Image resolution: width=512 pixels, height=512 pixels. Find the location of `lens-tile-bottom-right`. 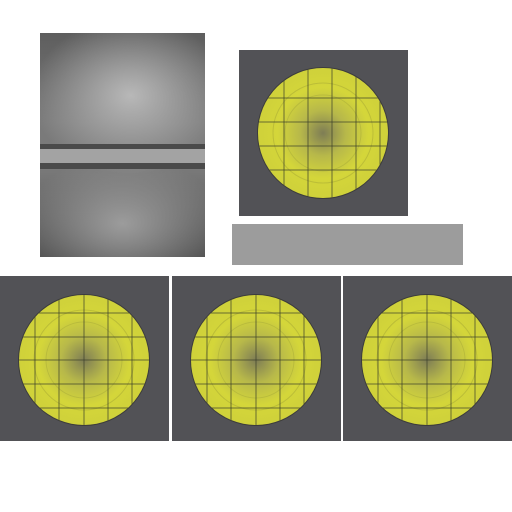

lens-tile-bottom-right is located at coordinates (427, 358).